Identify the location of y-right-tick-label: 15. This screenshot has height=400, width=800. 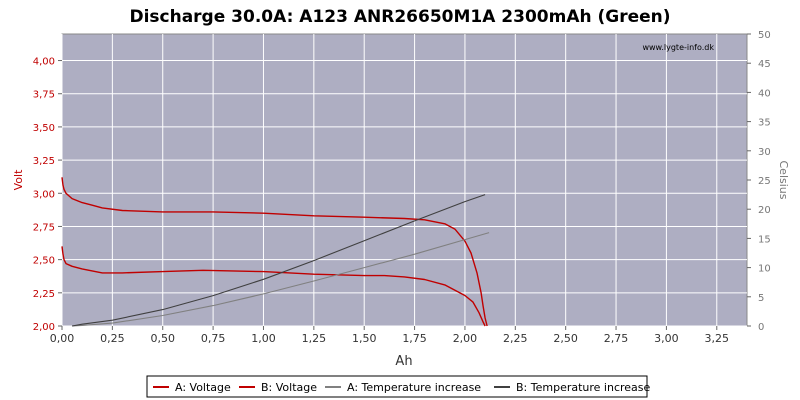
(764, 239).